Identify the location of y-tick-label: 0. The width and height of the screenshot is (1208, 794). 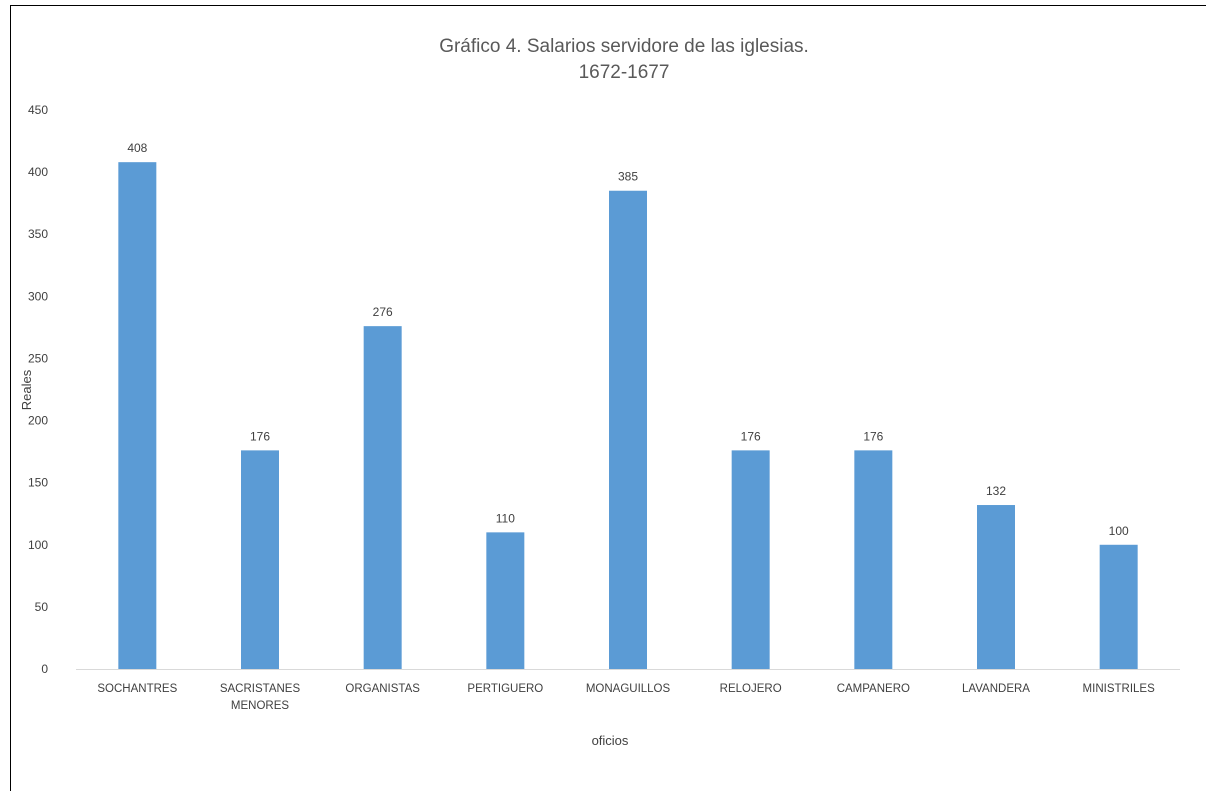
(44, 669).